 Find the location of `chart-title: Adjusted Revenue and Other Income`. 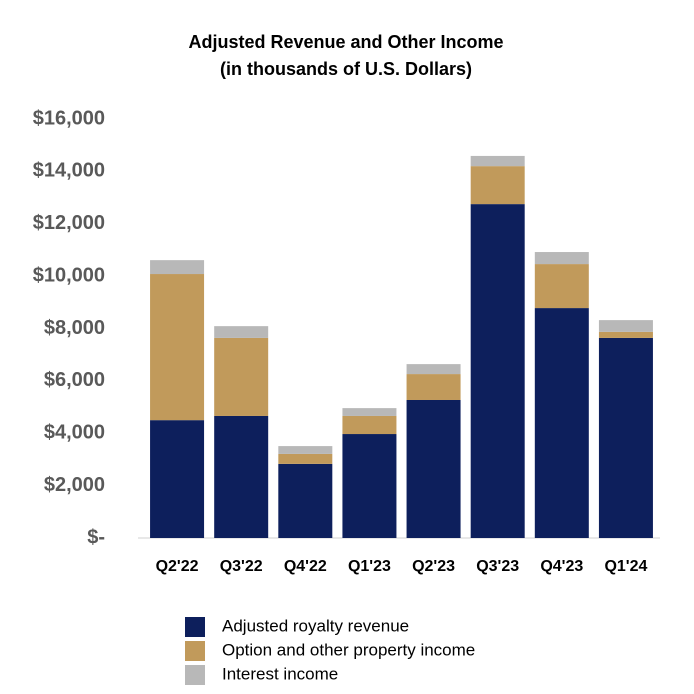

chart-title: Adjusted Revenue and Other Income is located at coordinates (345, 42).